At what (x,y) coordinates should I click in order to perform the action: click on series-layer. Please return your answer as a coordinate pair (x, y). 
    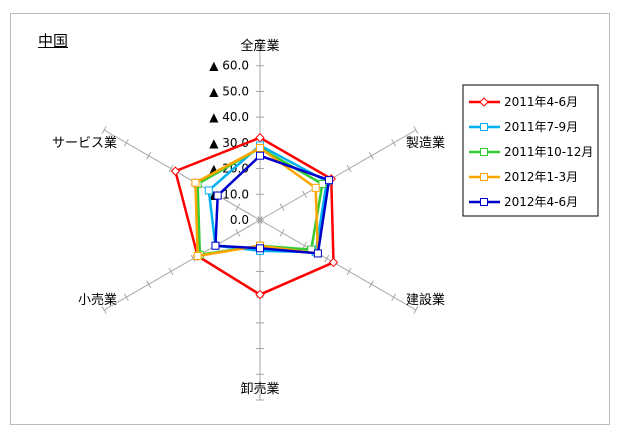
    Looking at the image, I should click on (254, 216).